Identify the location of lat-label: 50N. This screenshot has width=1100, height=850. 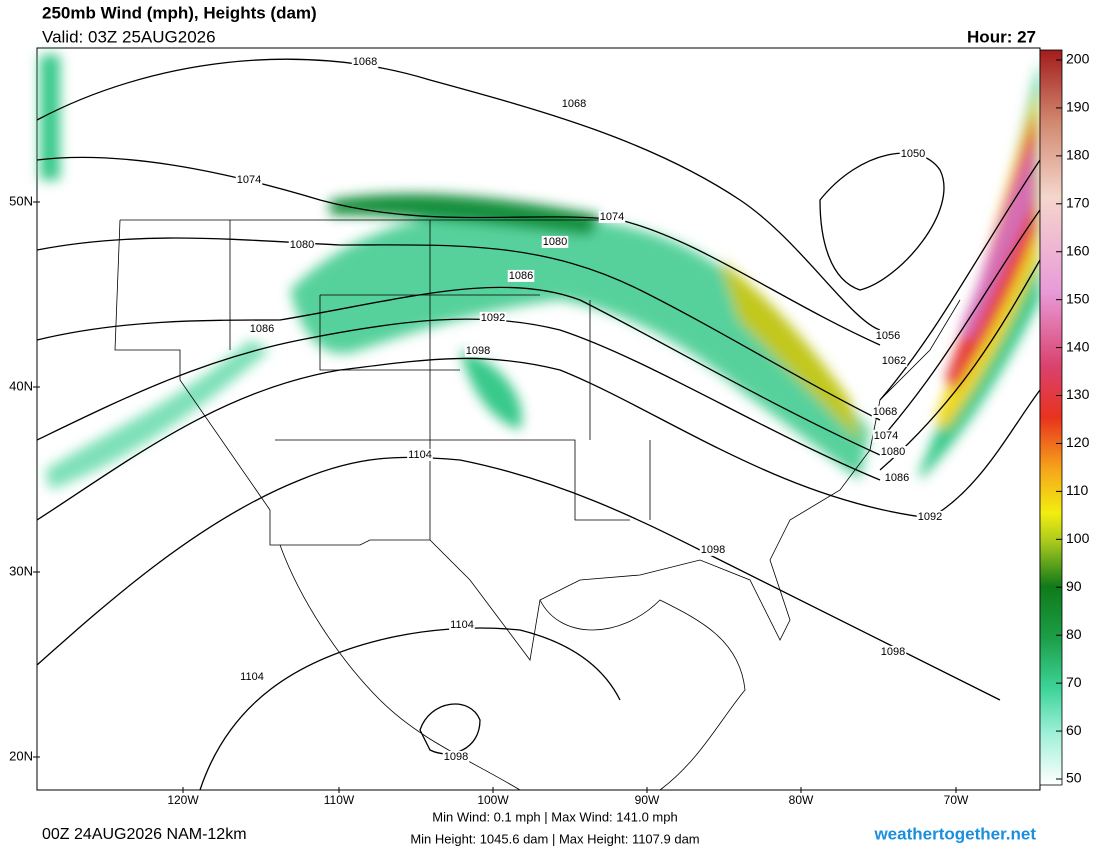
(21, 200).